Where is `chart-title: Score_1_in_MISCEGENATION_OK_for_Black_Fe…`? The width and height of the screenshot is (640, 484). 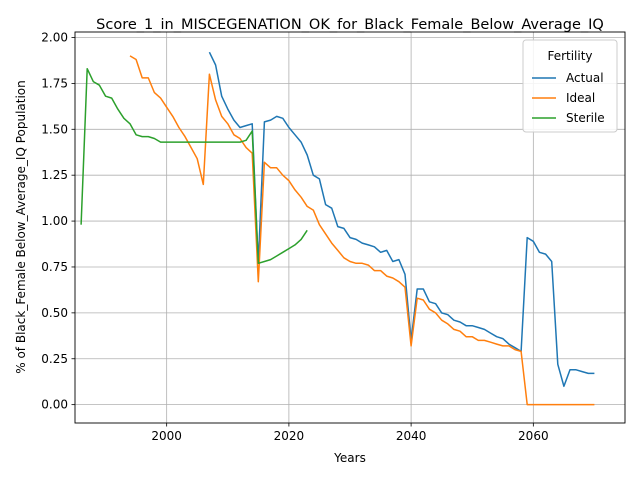
chart-title: Score_1_in_MISCEGENATION_OK_for_Black_Fe… is located at coordinates (350, 25).